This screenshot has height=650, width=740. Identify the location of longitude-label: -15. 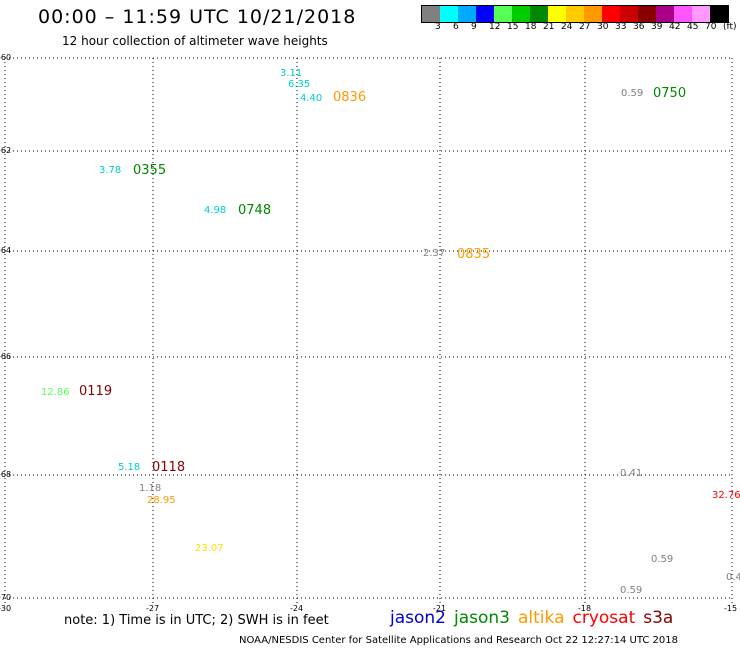
(731, 608).